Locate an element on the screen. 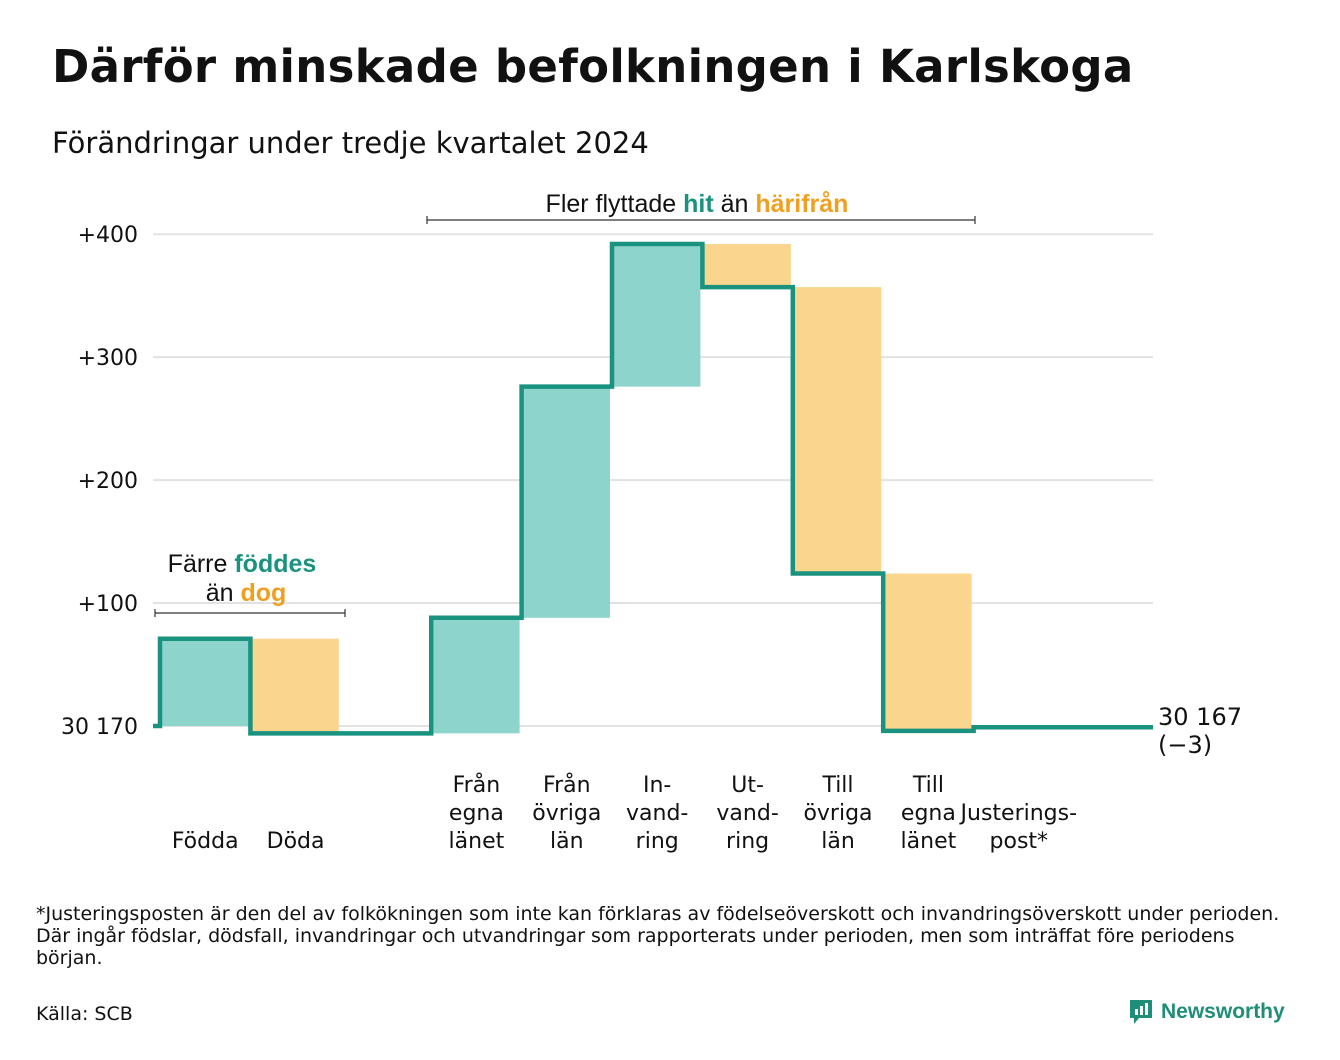  births-annotation-line1-part: Färre is located at coordinates (198, 564).